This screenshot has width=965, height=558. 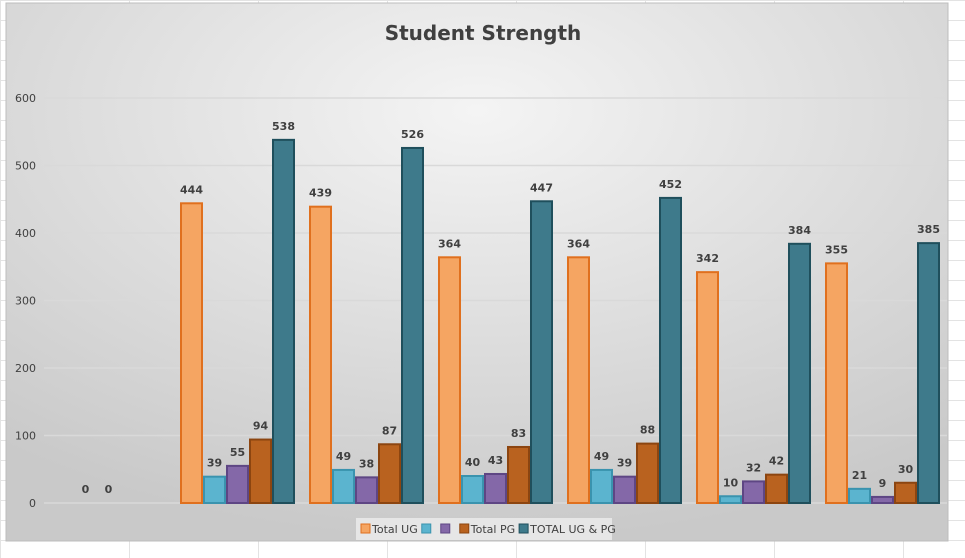 I want to click on data-label: 42, so click(x=776, y=461).